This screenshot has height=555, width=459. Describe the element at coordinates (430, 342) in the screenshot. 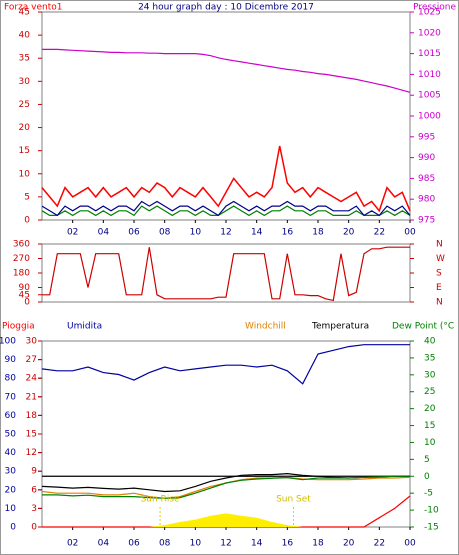

I see `y2-tick-label: 40` at that location.